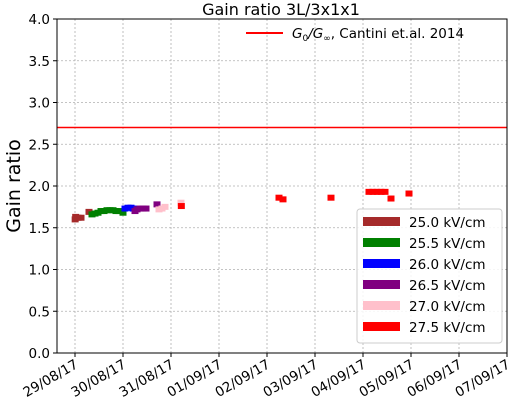 The height and width of the screenshot is (407, 511). I want to click on reference-legend-label: G0/G∞, Cantini et.al. 2014, so click(378, 35).